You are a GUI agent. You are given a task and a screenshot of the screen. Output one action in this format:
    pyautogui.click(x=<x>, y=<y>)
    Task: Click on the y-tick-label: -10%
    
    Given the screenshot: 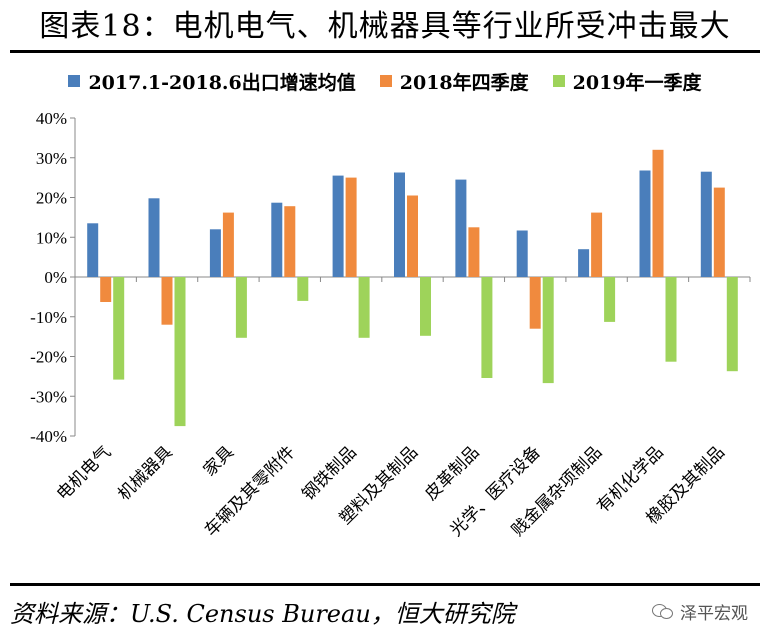 What is the action you would take?
    pyautogui.click(x=48, y=317)
    